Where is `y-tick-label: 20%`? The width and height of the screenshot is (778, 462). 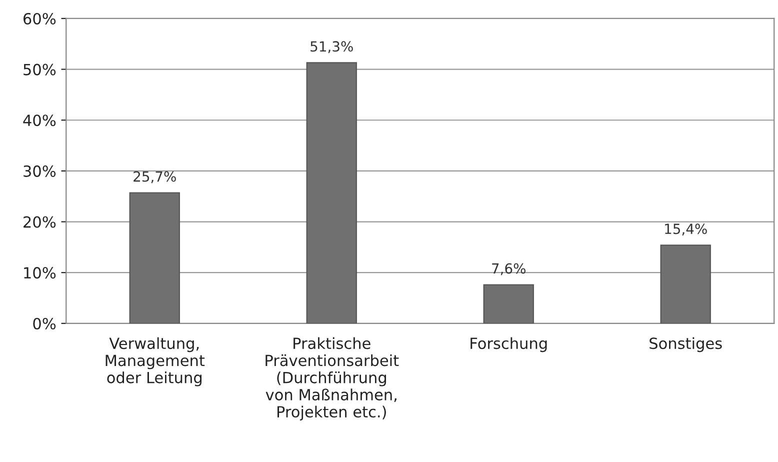
y-tick-label: 20% is located at coordinates (40, 222).